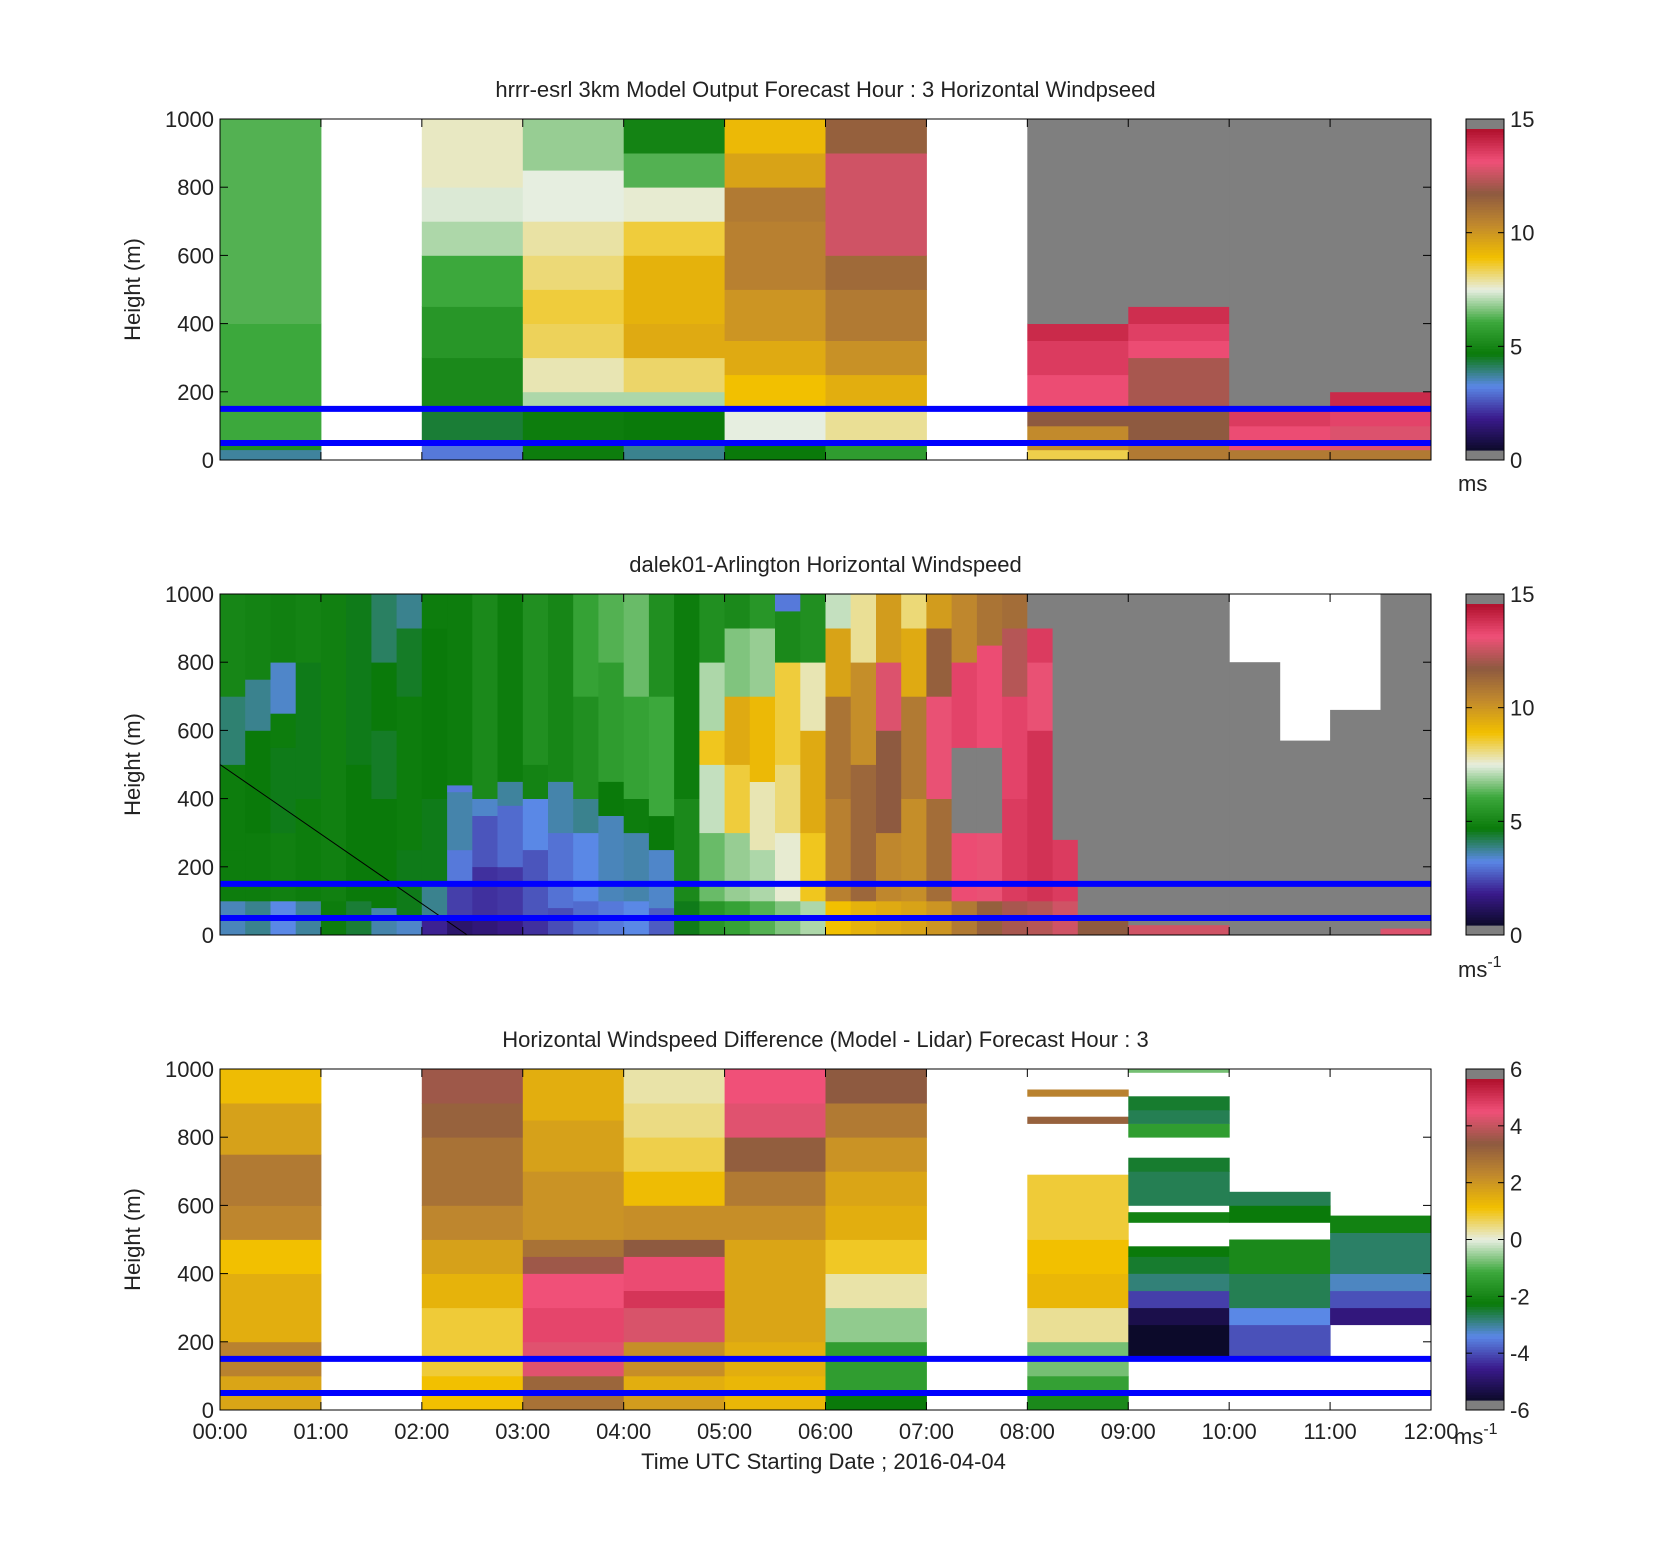 This screenshot has height=1561, width=1680. I want to click on colorbar: -6 -4 -2 0 2 4 6 ms-1, so click(1492, 1253).